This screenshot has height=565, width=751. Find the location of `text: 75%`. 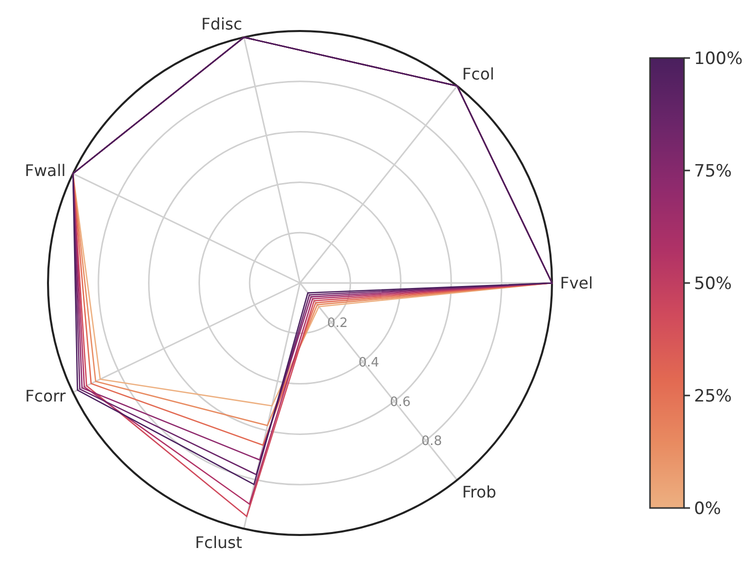

text: 75% is located at coordinates (713, 171).